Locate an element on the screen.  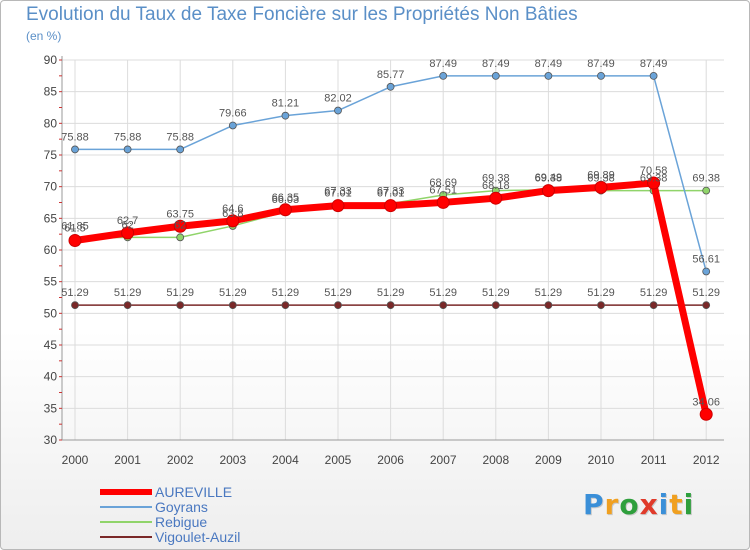
data-label-rebigue: 66.03 is located at coordinates (286, 200).